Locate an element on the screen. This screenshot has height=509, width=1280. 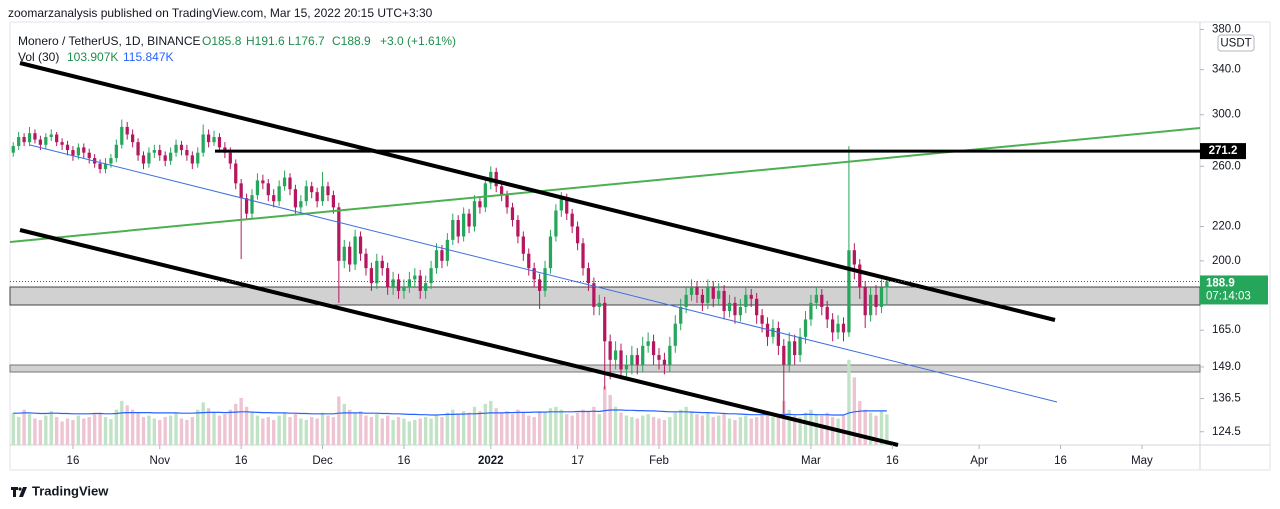
currency-button is located at coordinates (1236, 43).